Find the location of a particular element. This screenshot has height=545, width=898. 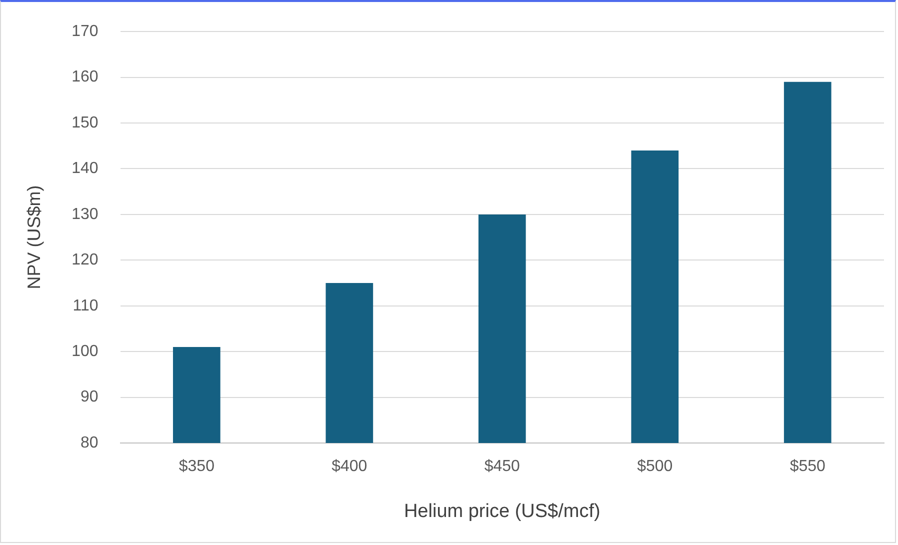

y-tick-label: 170 is located at coordinates (85, 31).